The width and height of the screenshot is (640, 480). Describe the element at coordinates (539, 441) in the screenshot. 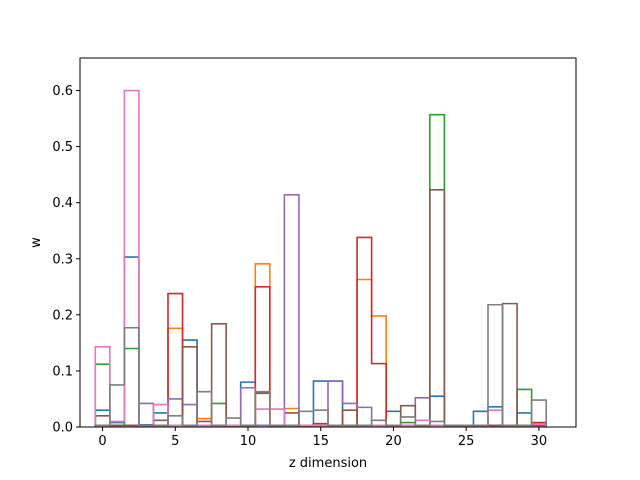

I see `x-tick-label: 30` at that location.